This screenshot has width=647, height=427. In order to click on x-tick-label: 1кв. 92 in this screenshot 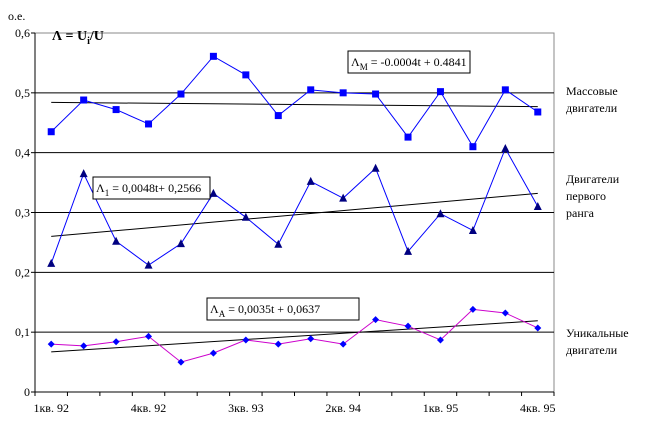, I will do `click(51, 408)`.